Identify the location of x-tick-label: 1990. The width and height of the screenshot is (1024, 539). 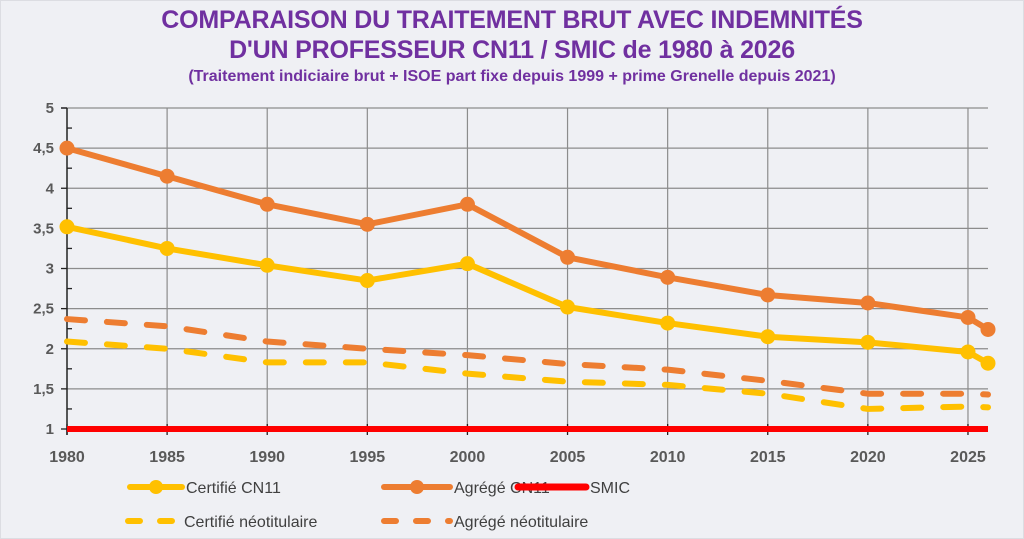
(267, 457).